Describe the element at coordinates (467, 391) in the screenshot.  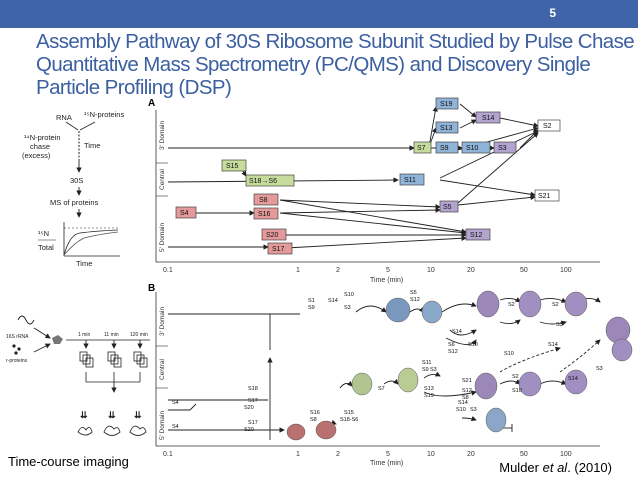
I see `b-label-s12c: S12` at that location.